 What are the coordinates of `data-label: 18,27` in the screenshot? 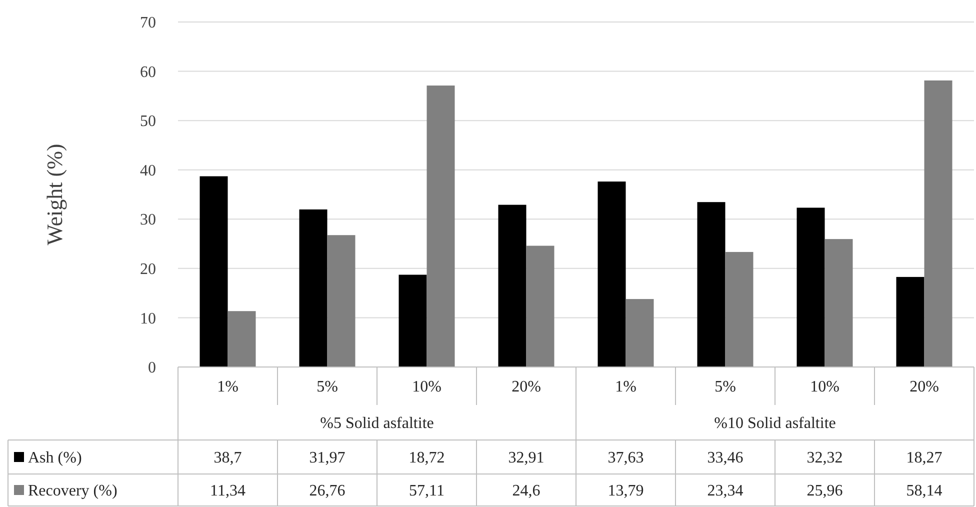 It's located at (924, 458).